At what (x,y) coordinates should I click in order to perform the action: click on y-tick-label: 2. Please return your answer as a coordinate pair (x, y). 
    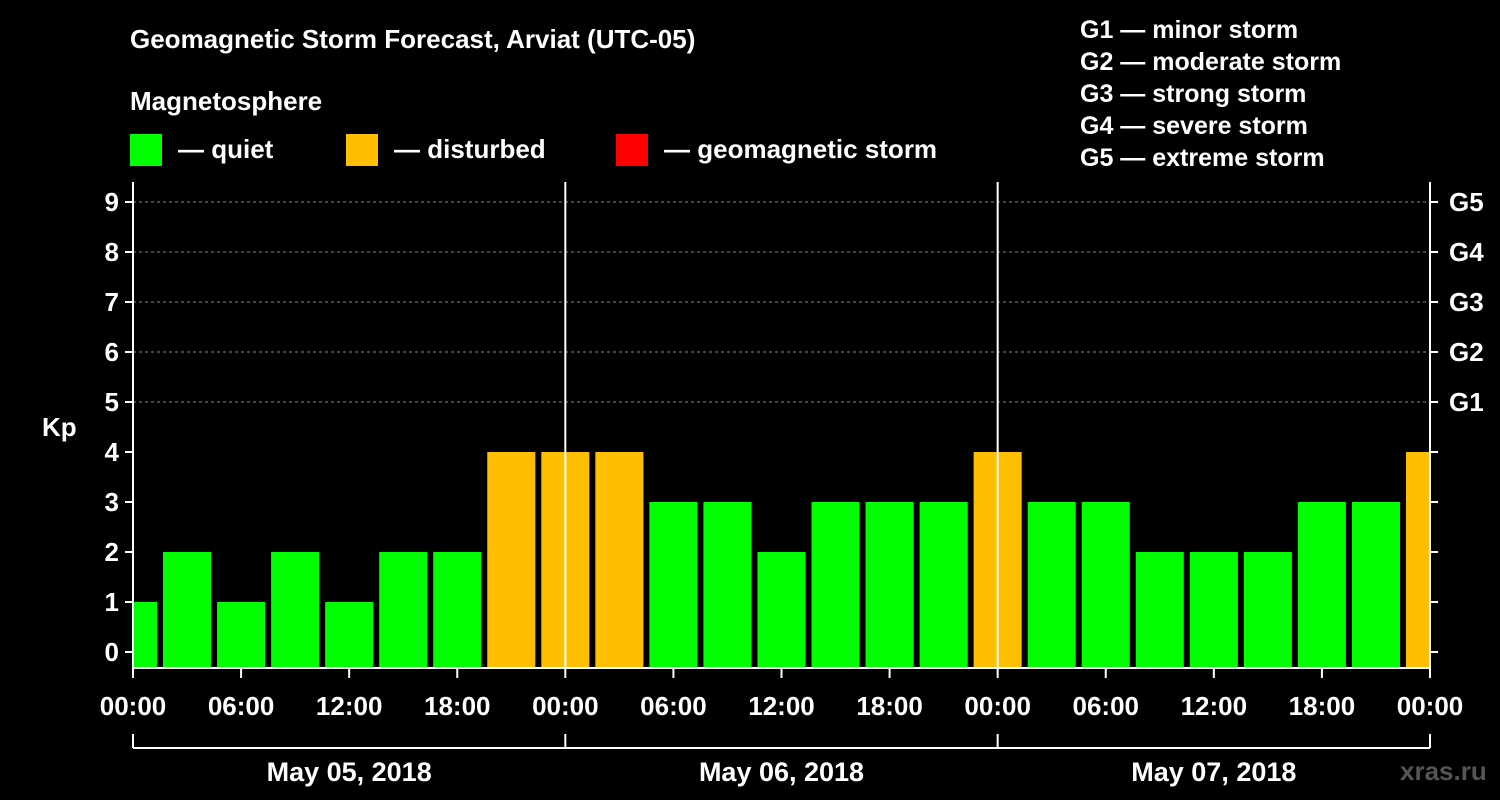
    Looking at the image, I should click on (112, 552).